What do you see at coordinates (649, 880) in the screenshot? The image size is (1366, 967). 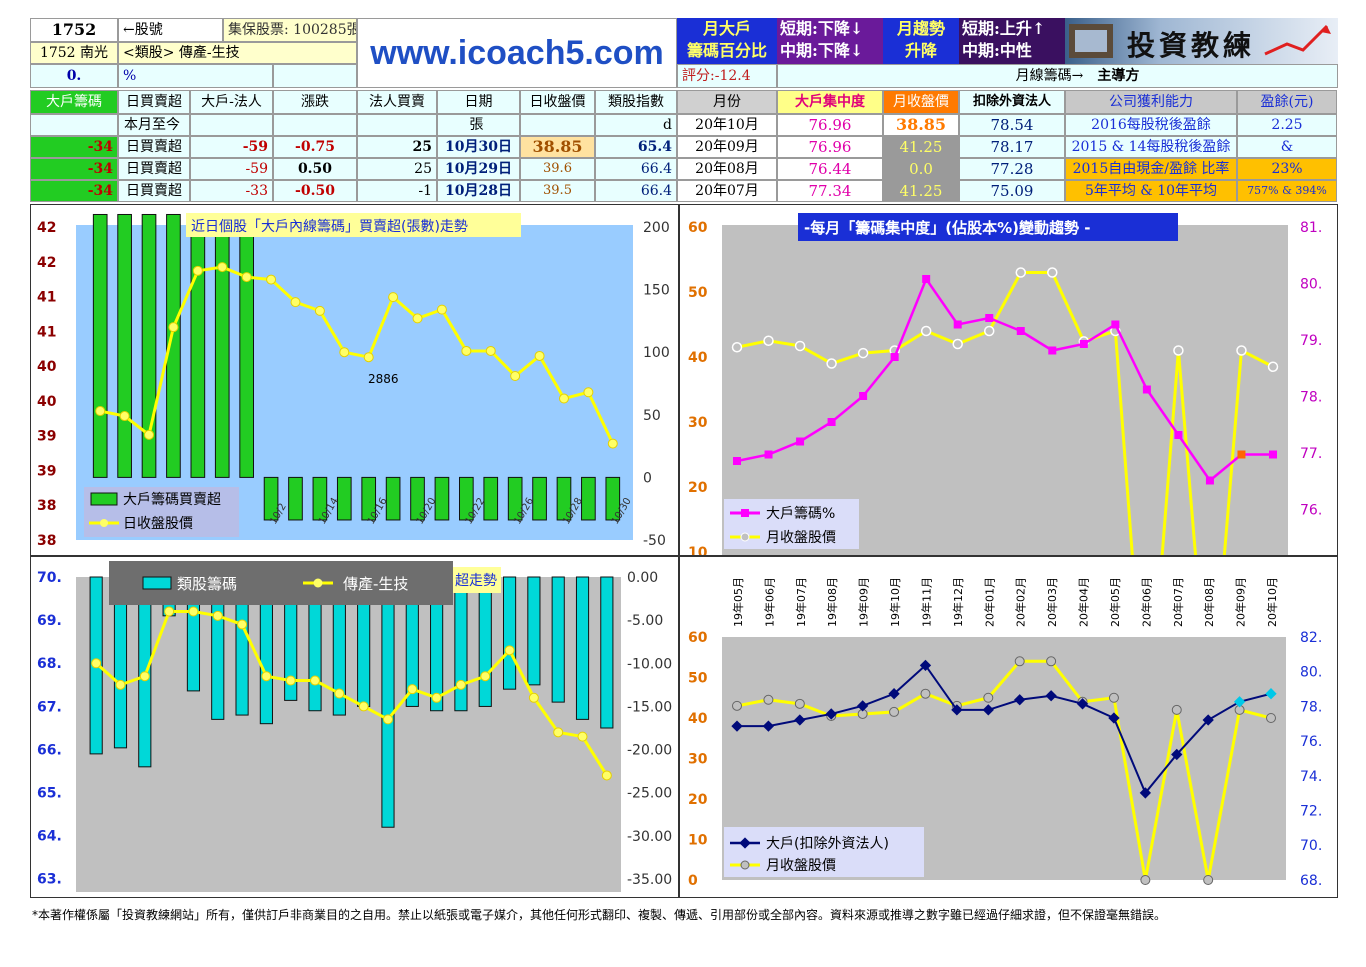 I see `right-tick-label: -35.00` at bounding box center [649, 880].